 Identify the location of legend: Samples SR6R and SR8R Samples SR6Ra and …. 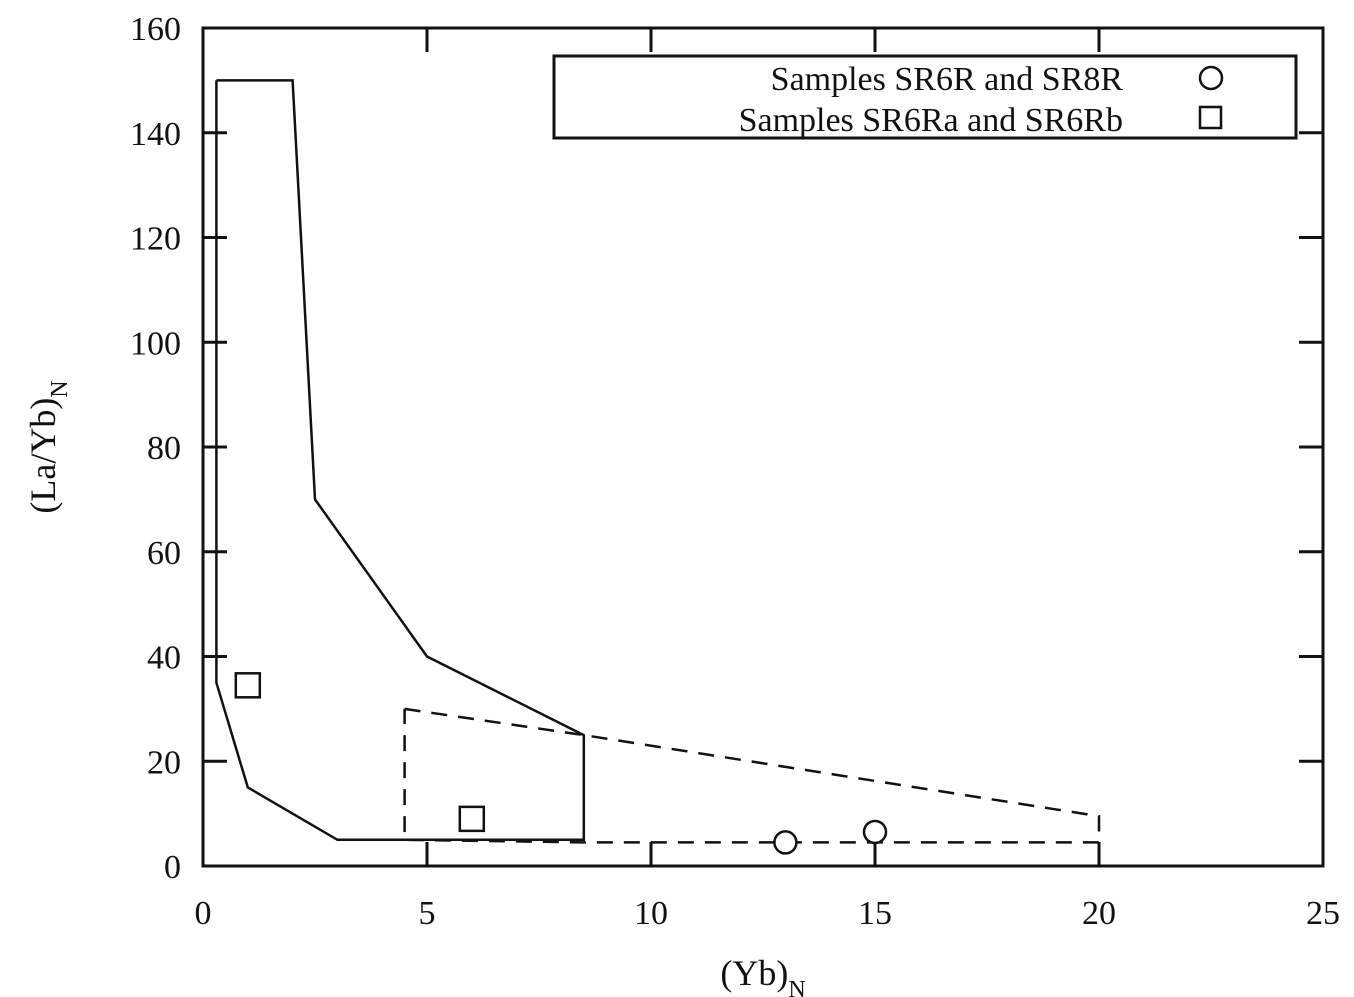
(925, 97).